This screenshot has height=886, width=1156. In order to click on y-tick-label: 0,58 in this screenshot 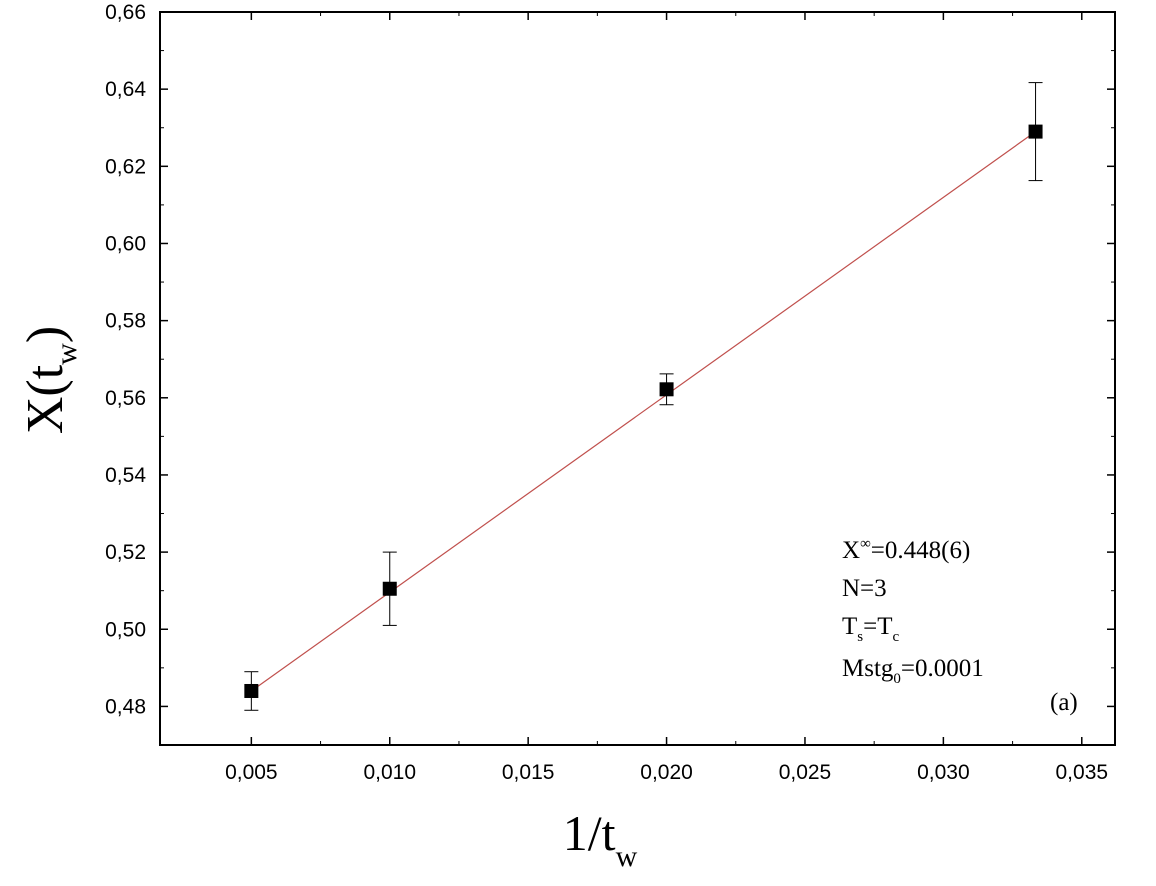, I will do `click(125, 321)`.